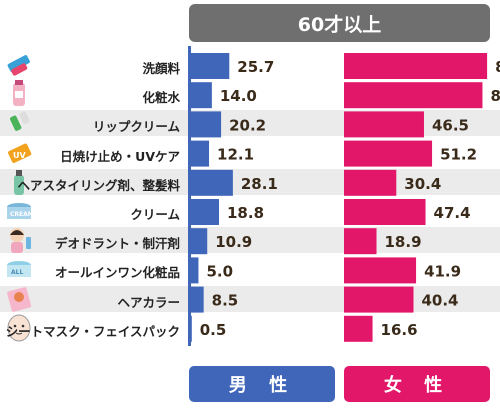 This screenshot has width=500, height=411. Describe the element at coordinates (92, 331) in the screenshot. I see `category-label: シートマスク・フェイスパック` at that location.